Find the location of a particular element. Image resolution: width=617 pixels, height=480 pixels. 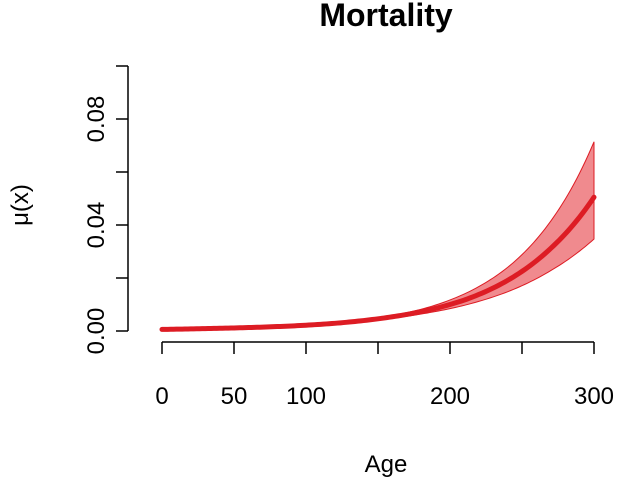

y-tick-label: 0.08 is located at coordinates (96, 119).